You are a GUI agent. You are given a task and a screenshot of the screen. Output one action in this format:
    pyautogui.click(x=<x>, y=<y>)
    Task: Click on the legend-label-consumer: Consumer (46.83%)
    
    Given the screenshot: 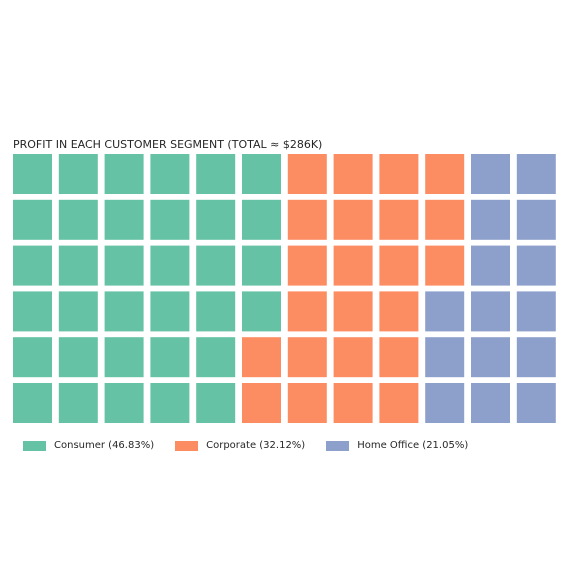 What is the action you would take?
    pyautogui.click(x=104, y=445)
    